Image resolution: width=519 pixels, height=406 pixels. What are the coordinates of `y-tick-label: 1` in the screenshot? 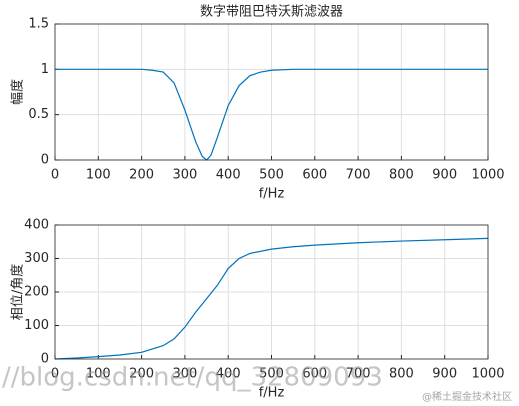 It's located at (45, 69).